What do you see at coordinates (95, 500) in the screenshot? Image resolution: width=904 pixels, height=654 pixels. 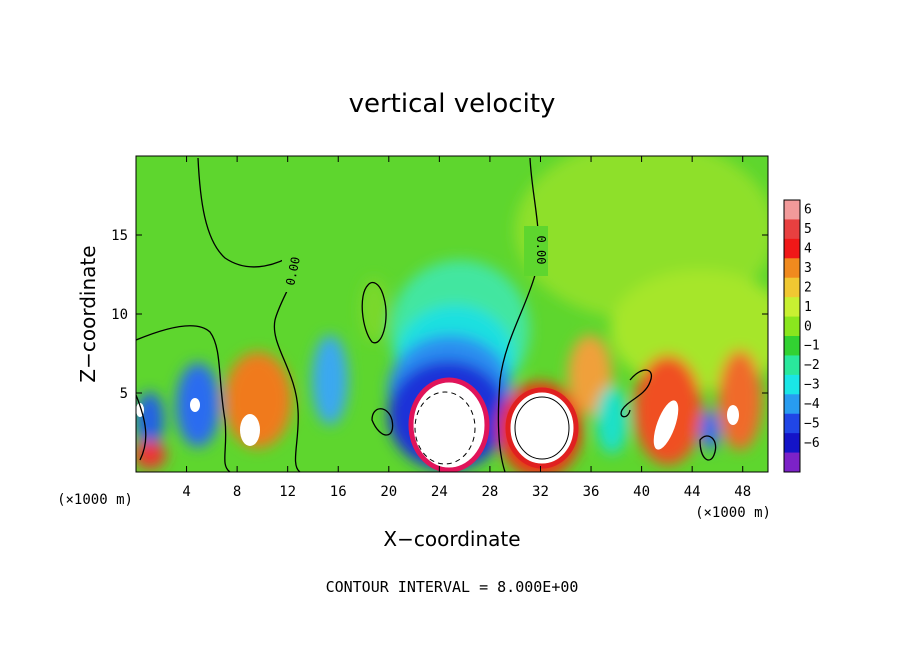 I see `x-unit-left: (×1000 m)` at bounding box center [95, 500].